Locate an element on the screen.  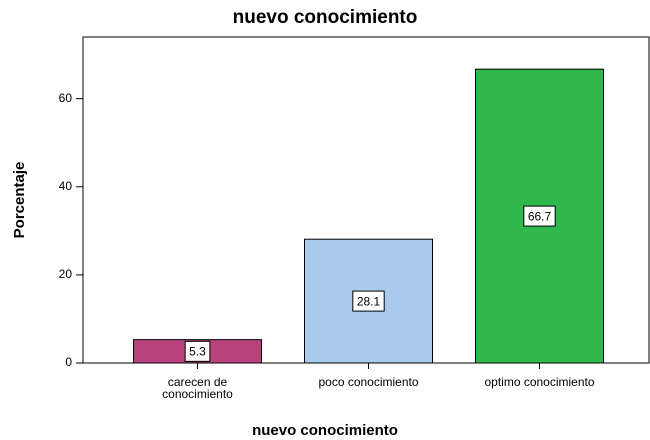
x-tick-label: carecen de conocimiento is located at coordinates (197, 388).